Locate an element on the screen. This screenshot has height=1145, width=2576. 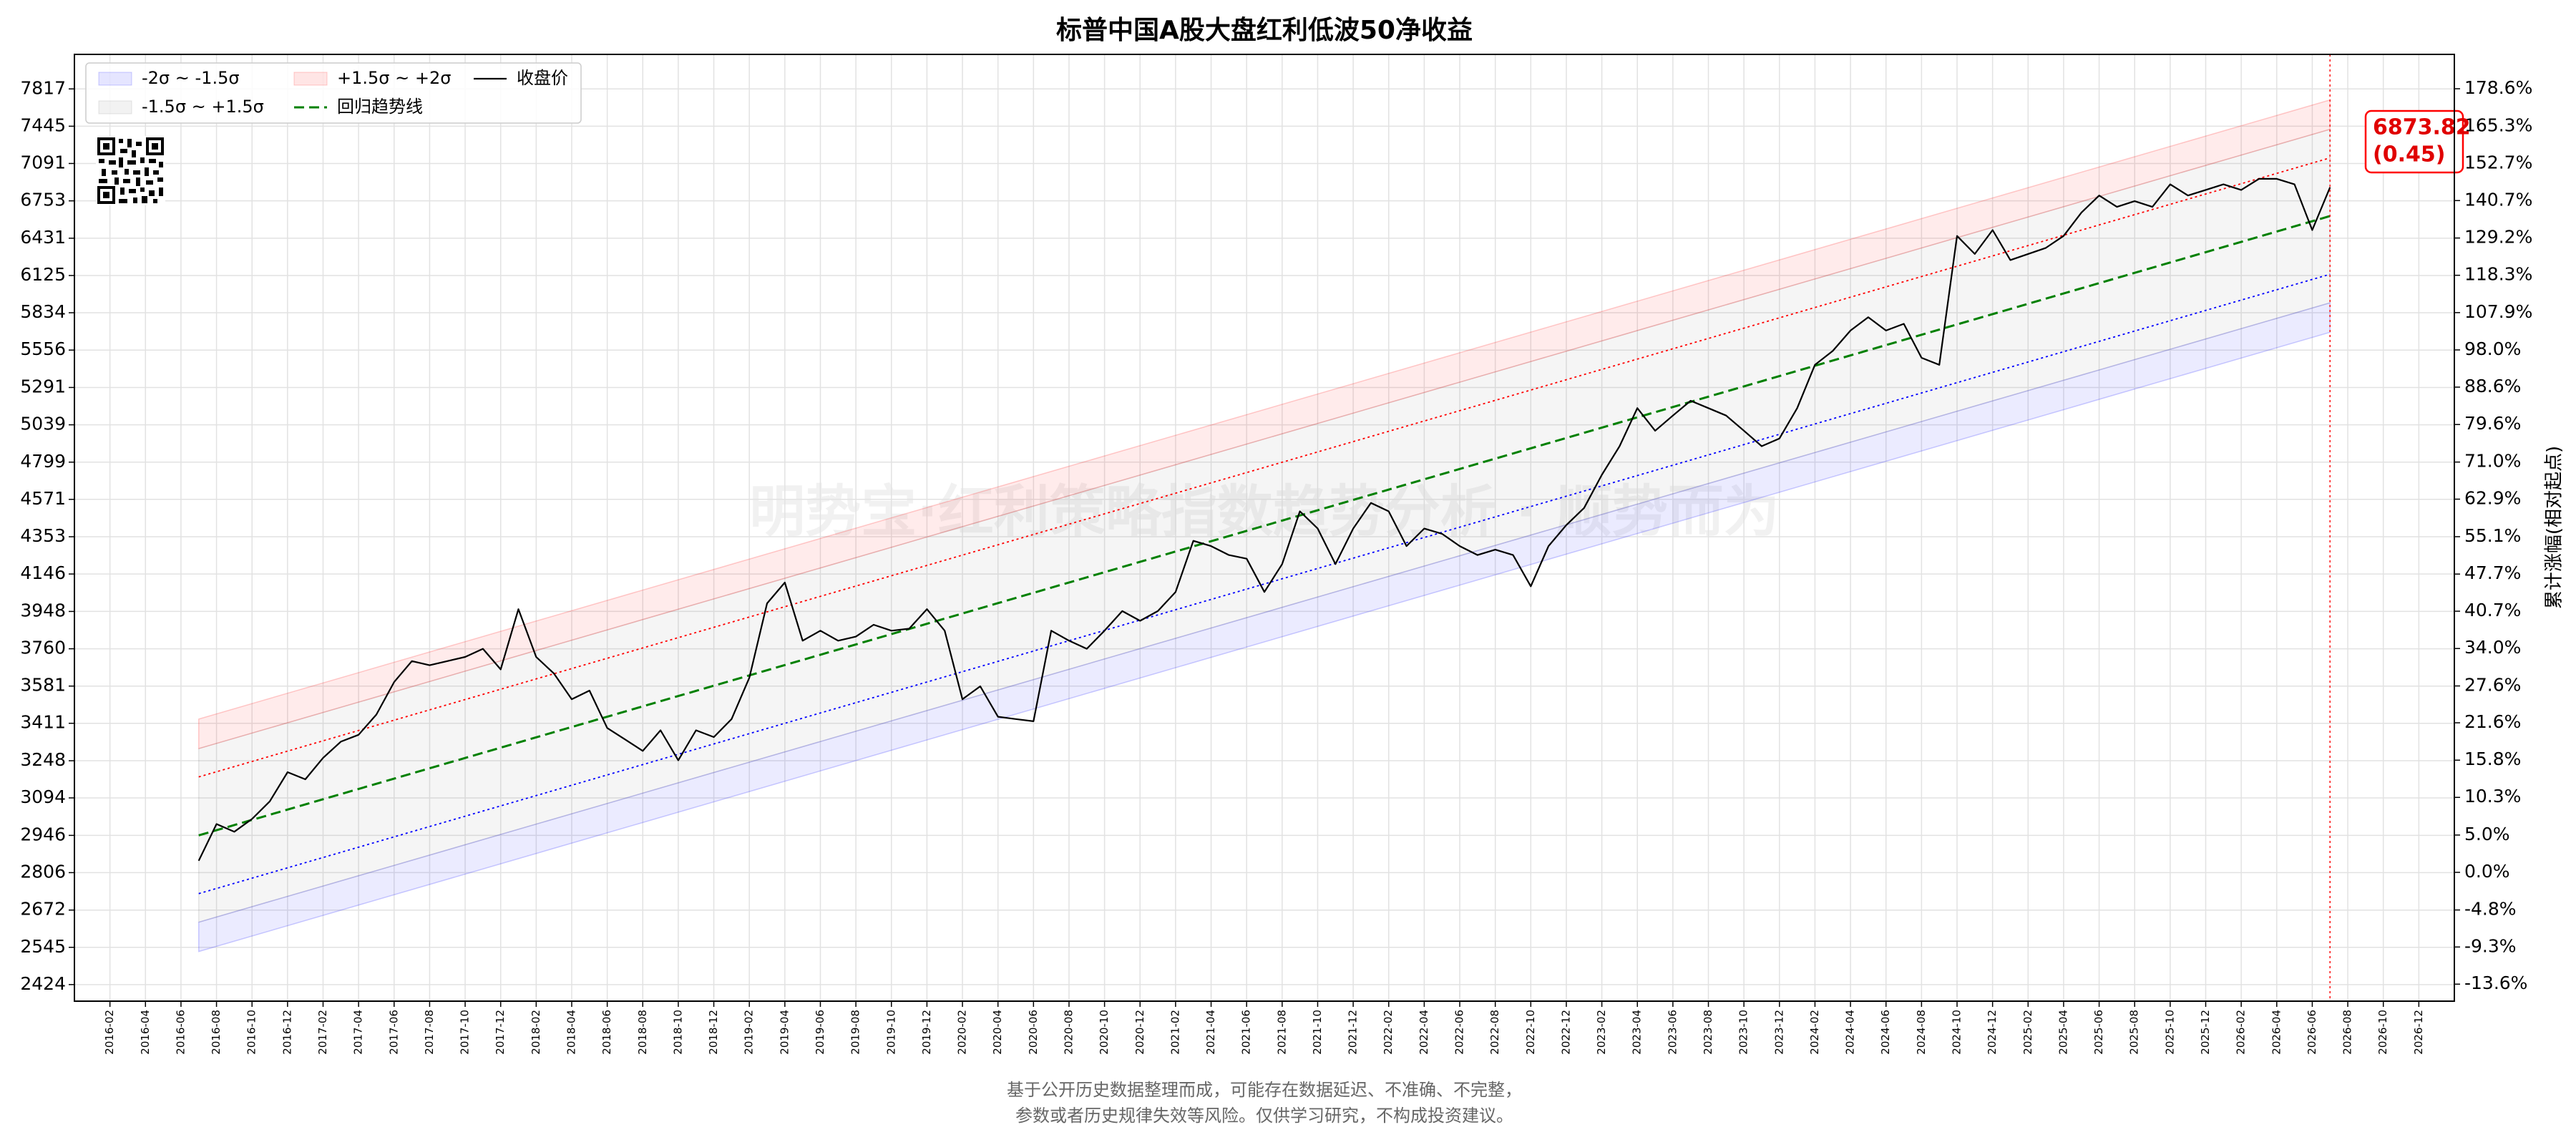
x-tick-label: 2016-12 is located at coordinates (286, 1032).